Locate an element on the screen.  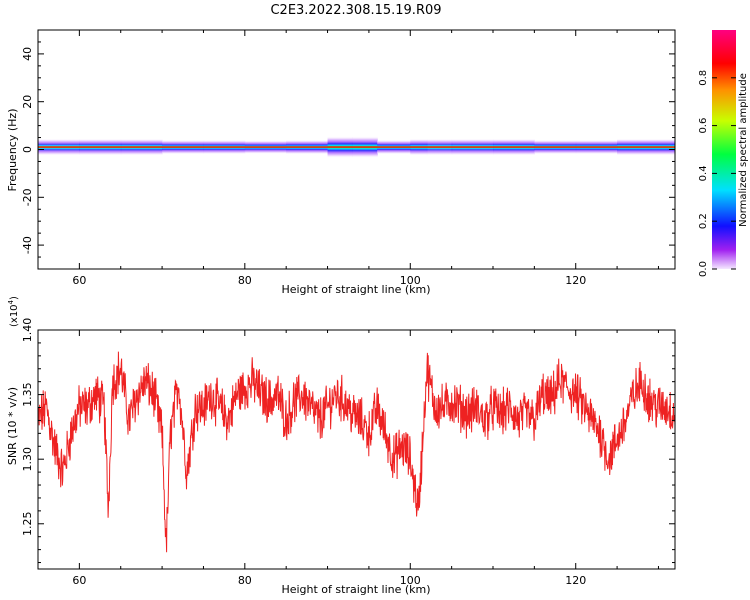
figure-title: C2E3.2022.308.15.19.R09 is located at coordinates (355, 10).